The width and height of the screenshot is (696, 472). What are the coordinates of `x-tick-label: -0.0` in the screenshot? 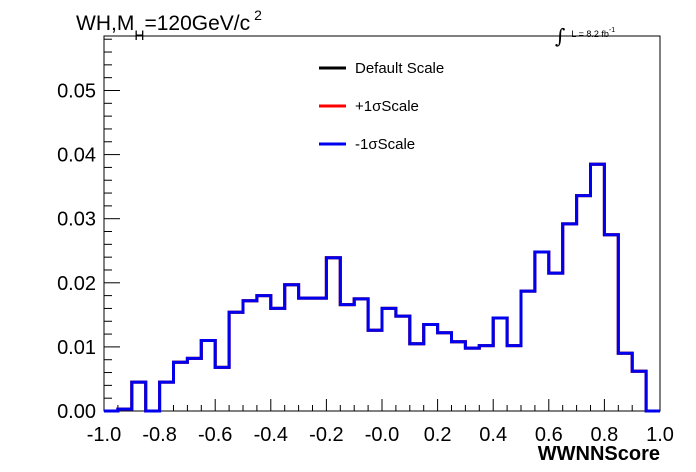 It's located at (382, 435).